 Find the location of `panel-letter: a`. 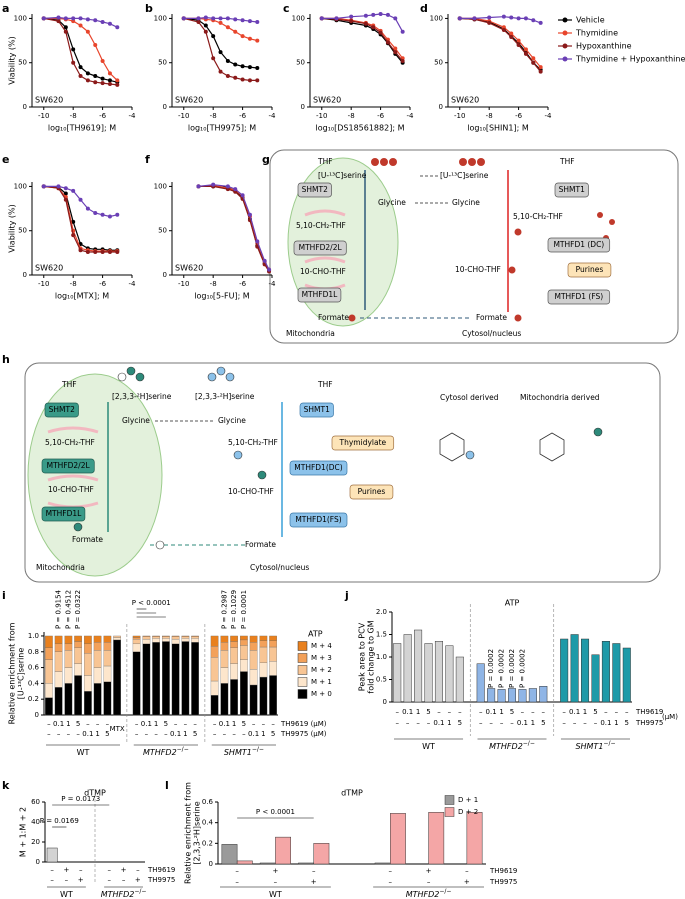

panel-letter: a is located at coordinates (5, 8).